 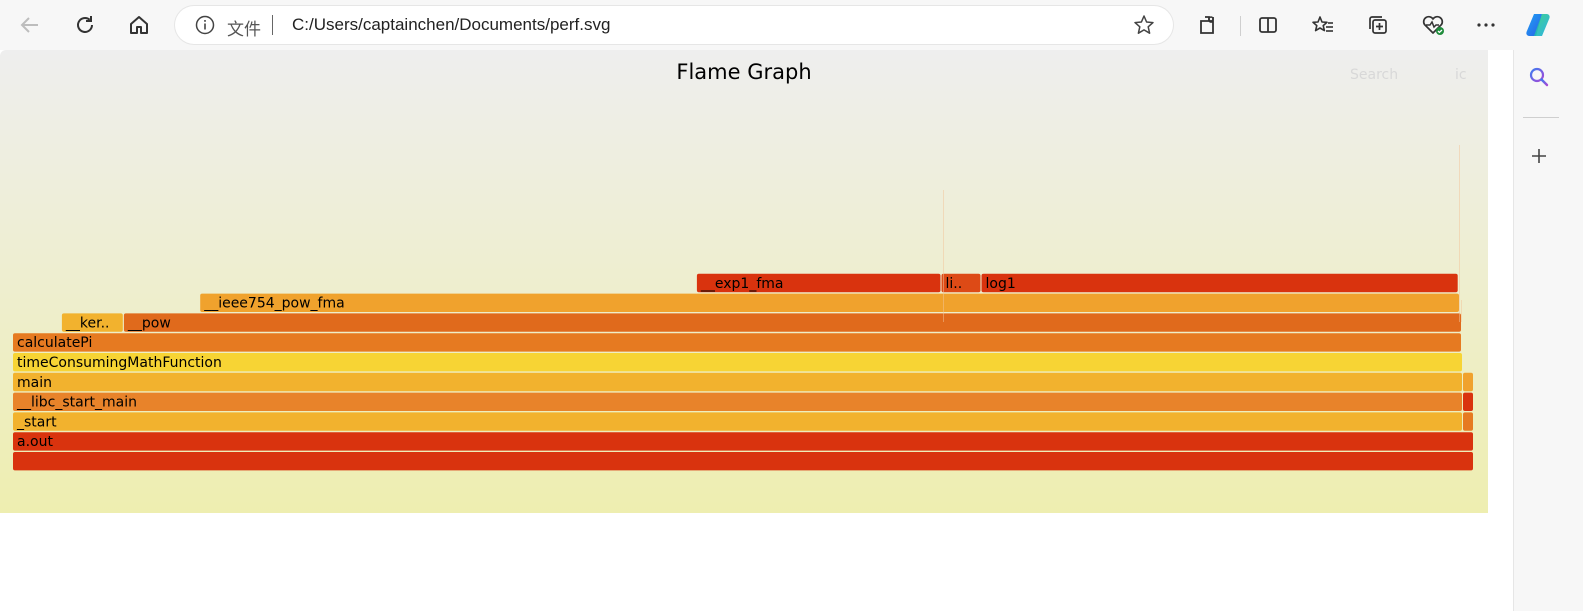 What do you see at coordinates (274, 304) in the screenshot?
I see `flame-frame-label: __ieee754_pow_fma` at bounding box center [274, 304].